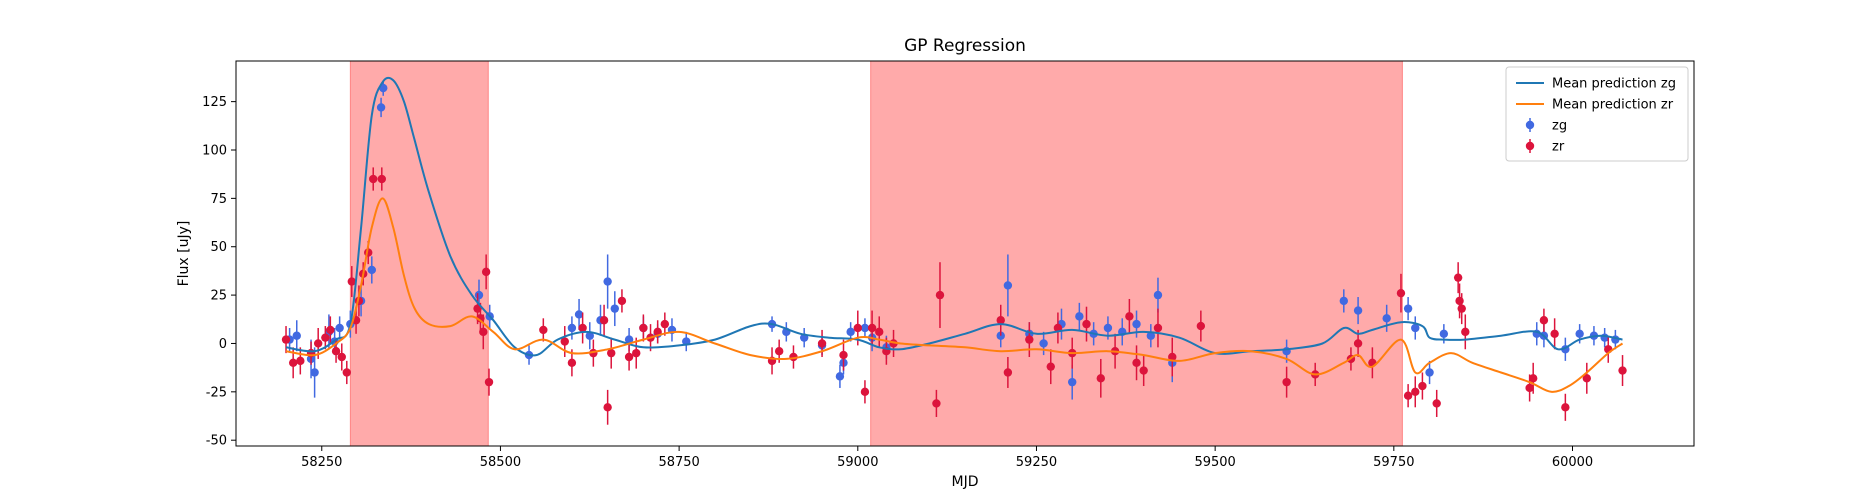 The width and height of the screenshot is (1875, 504). I want to click on chart-title: GP Regression, so click(965, 46).